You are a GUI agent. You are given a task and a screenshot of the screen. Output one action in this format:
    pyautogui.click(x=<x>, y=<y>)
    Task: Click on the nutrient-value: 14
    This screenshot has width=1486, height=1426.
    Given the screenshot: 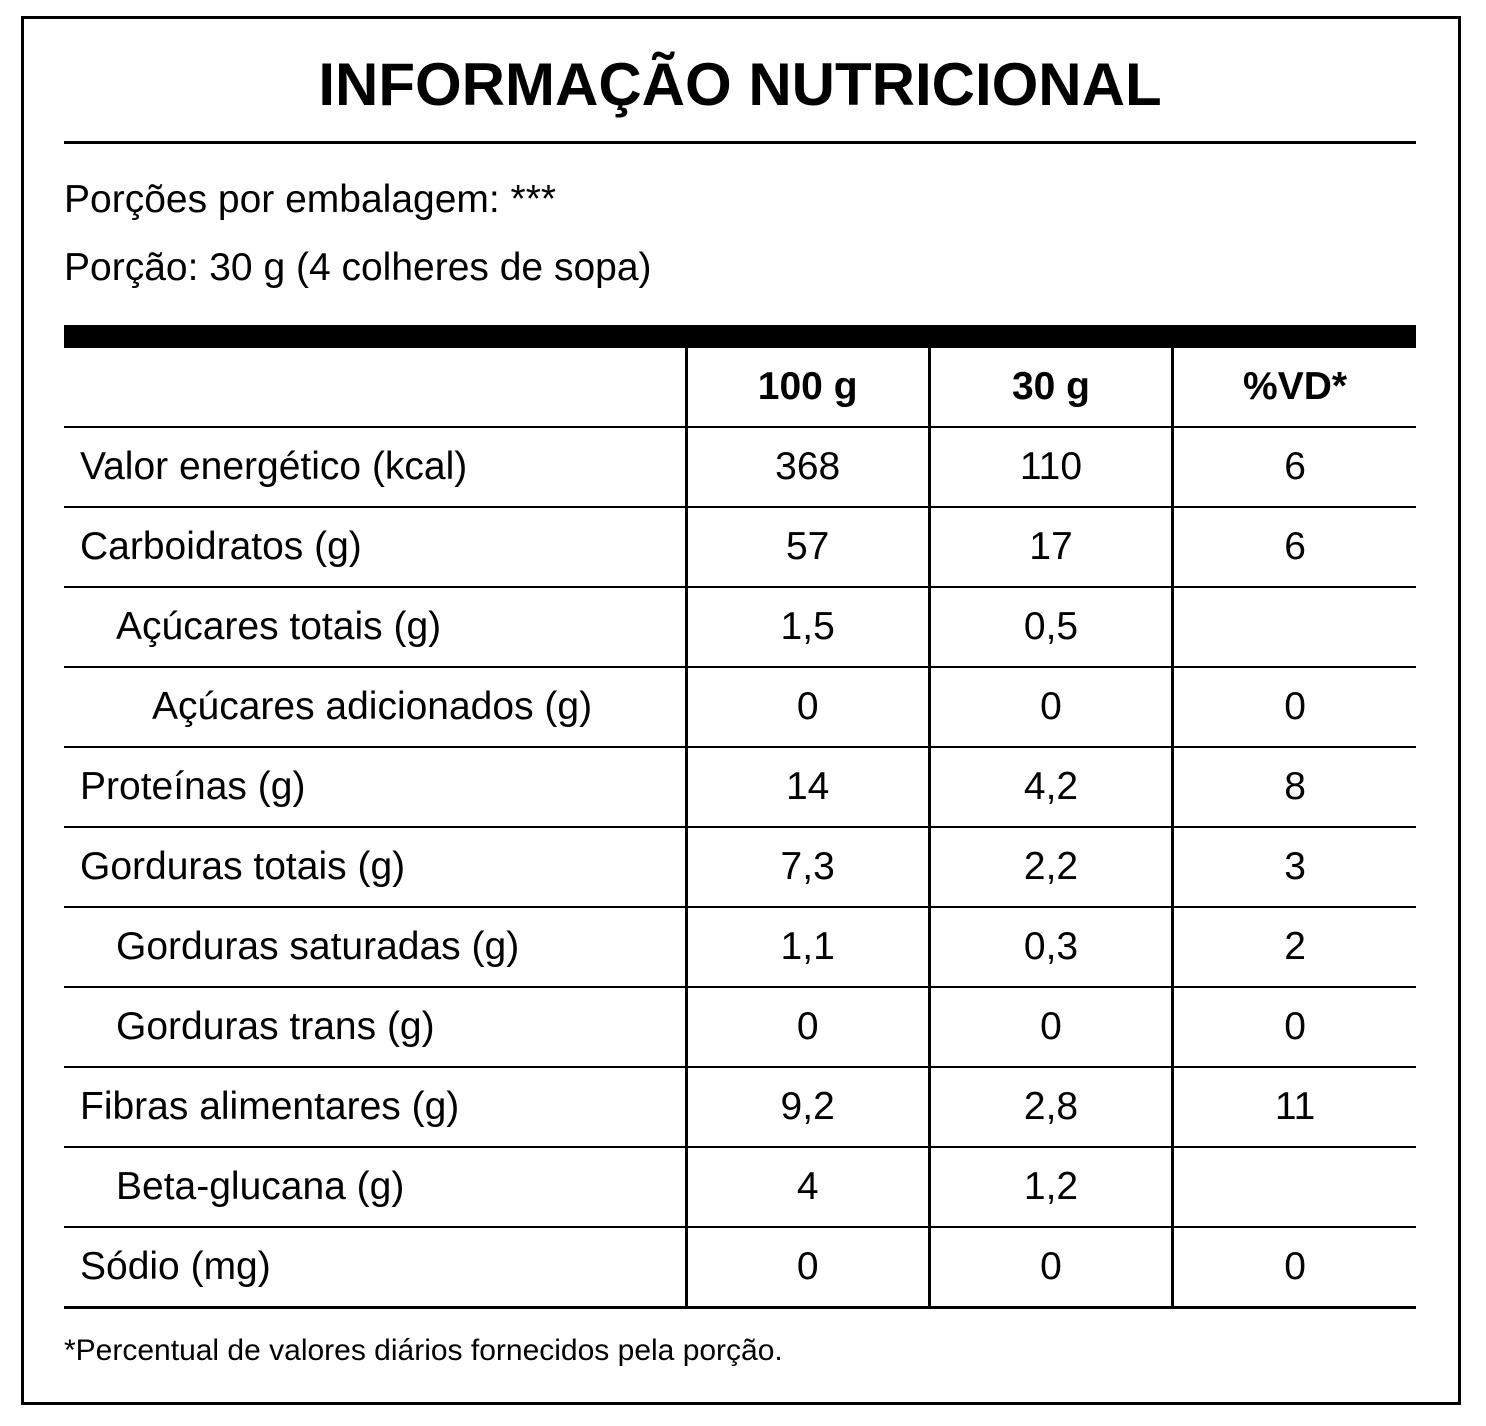 What is the action you would take?
    pyautogui.click(x=807, y=787)
    